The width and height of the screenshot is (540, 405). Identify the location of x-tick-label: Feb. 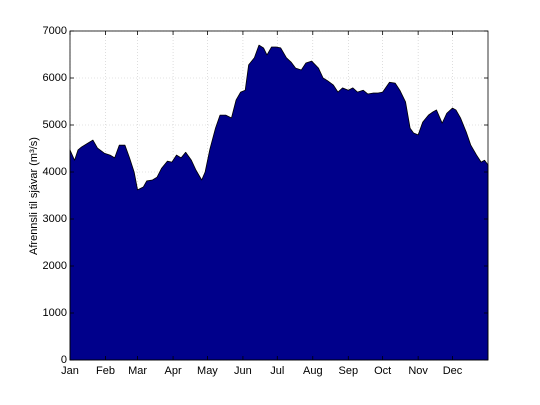
(105, 371).